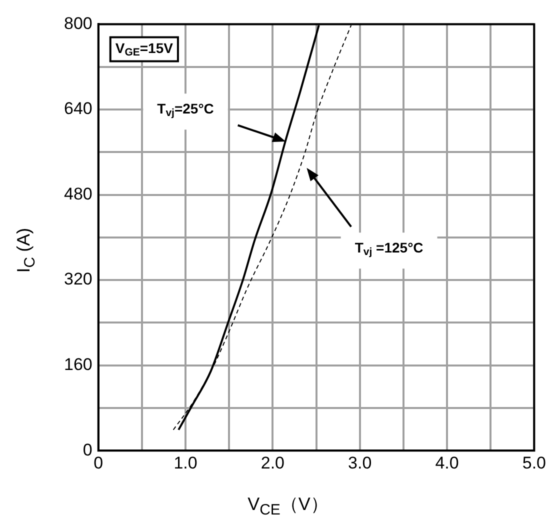  What do you see at coordinates (186, 462) in the screenshot?
I see `x-tick-label: 1.0` at bounding box center [186, 462].